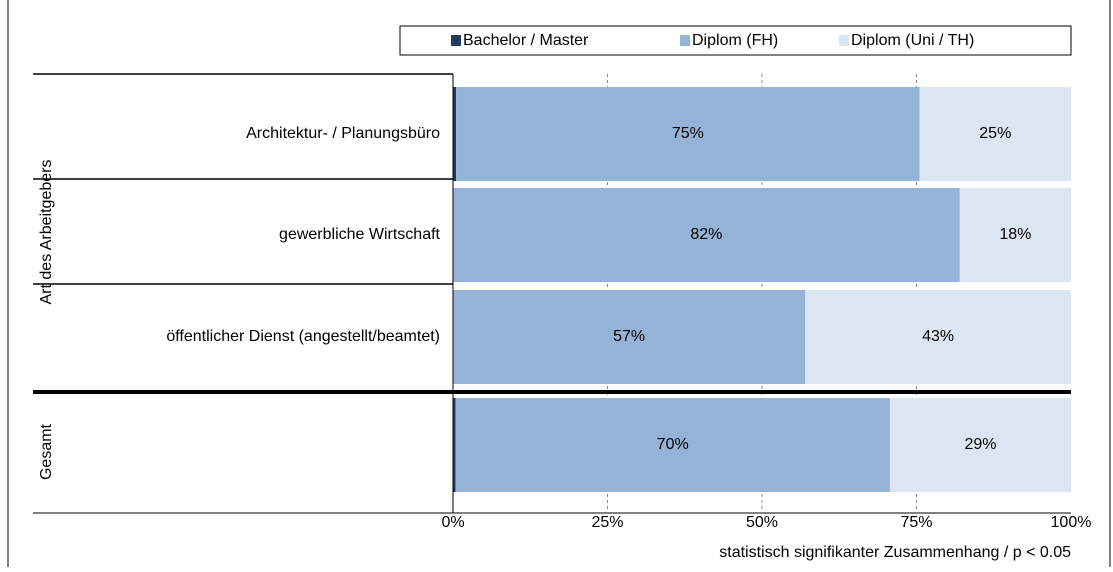 The image size is (1113, 572). Describe the element at coordinates (452, 522) in the screenshot. I see `x-tick-label: 0%` at that location.